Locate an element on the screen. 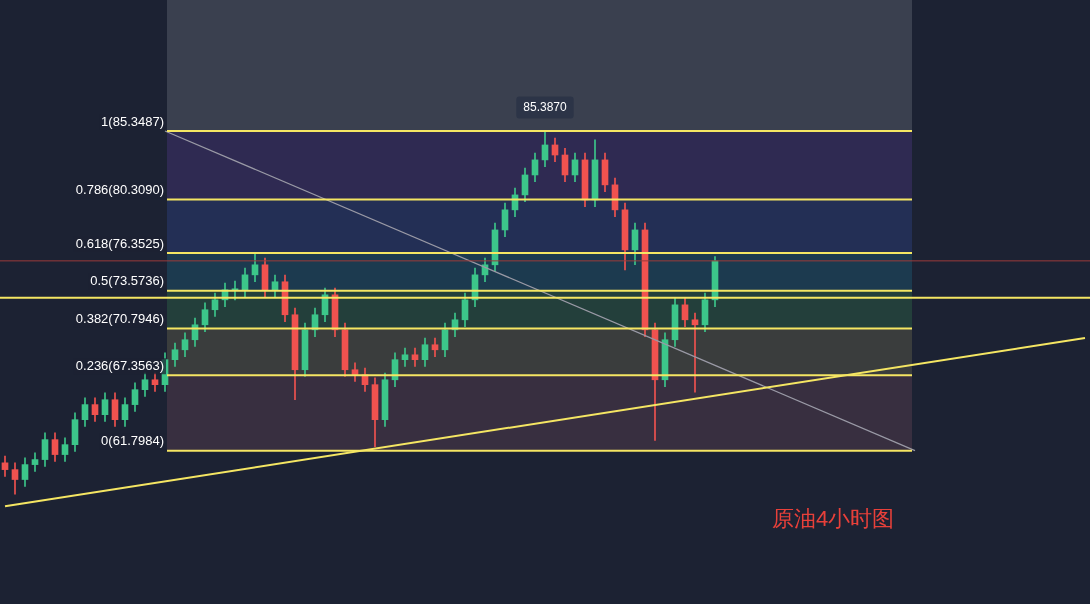 This screenshot has width=1090, height=604. ref-line-label: 0(61.7984) is located at coordinates (132, 441).